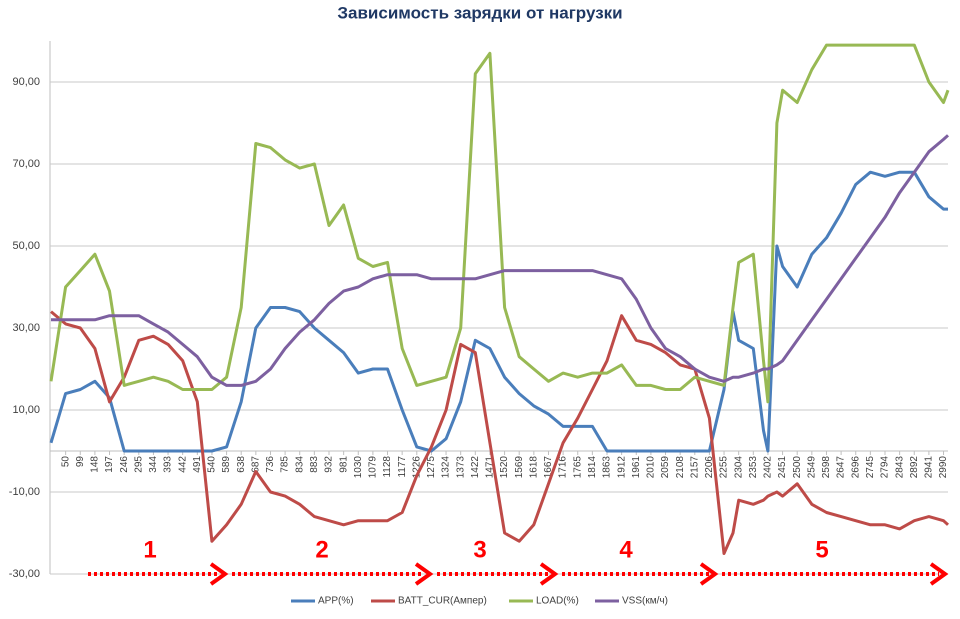 The width and height of the screenshot is (960, 619). I want to click on x-tick-label: 1373, so click(460, 467).